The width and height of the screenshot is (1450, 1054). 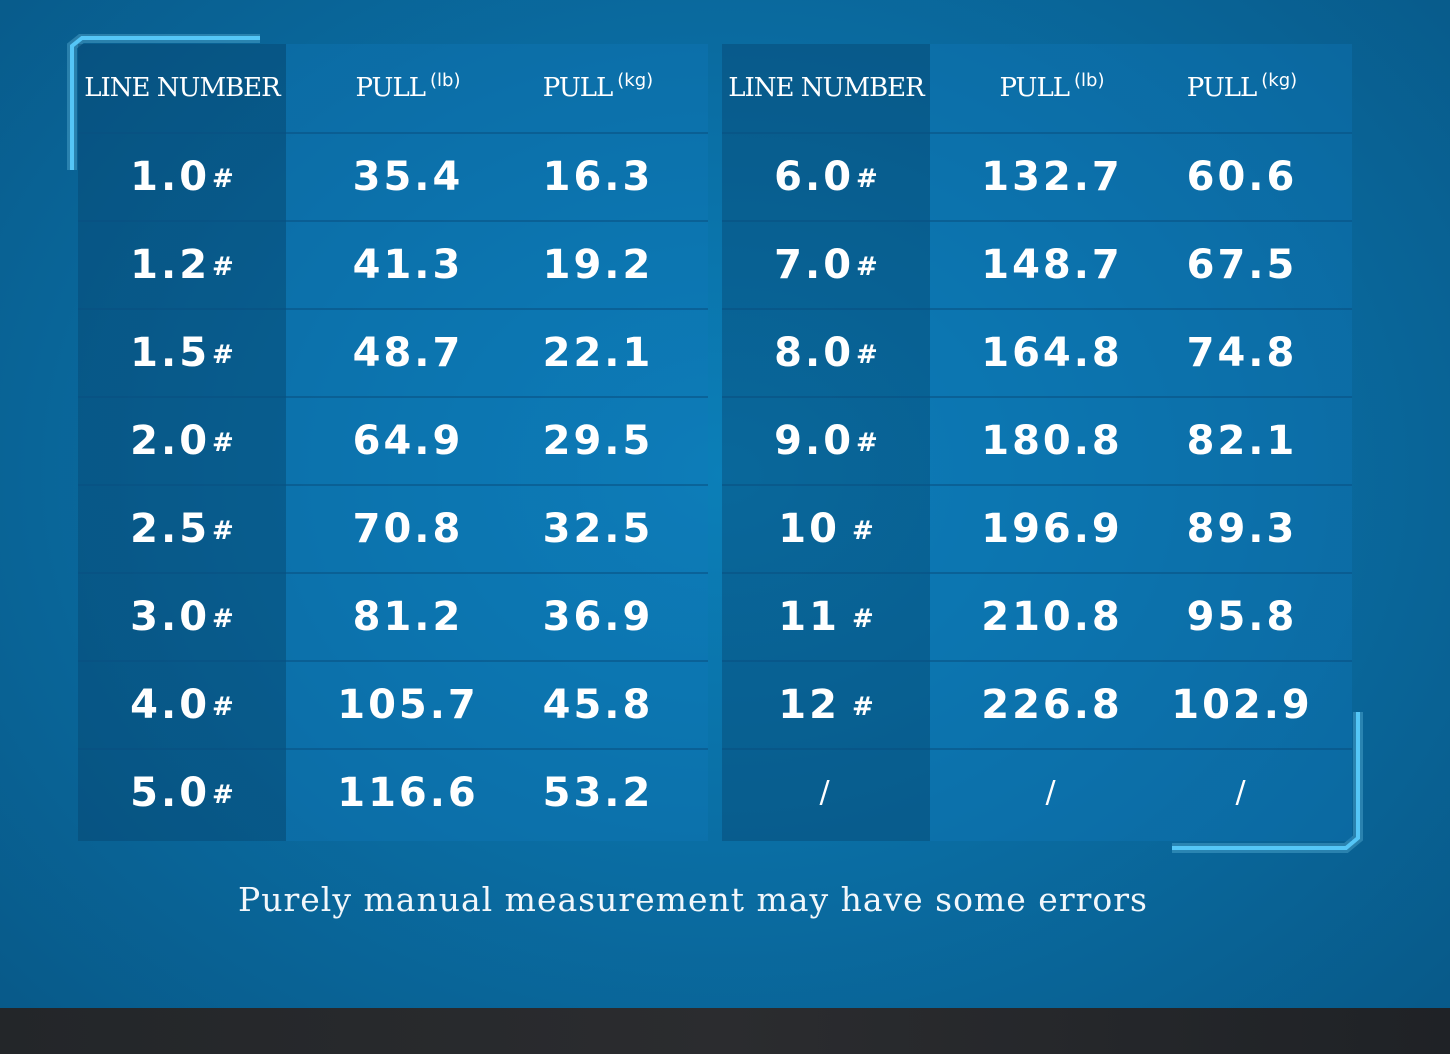 I want to click on table-row: 5.0 #116.6 53.2, so click(x=393, y=791).